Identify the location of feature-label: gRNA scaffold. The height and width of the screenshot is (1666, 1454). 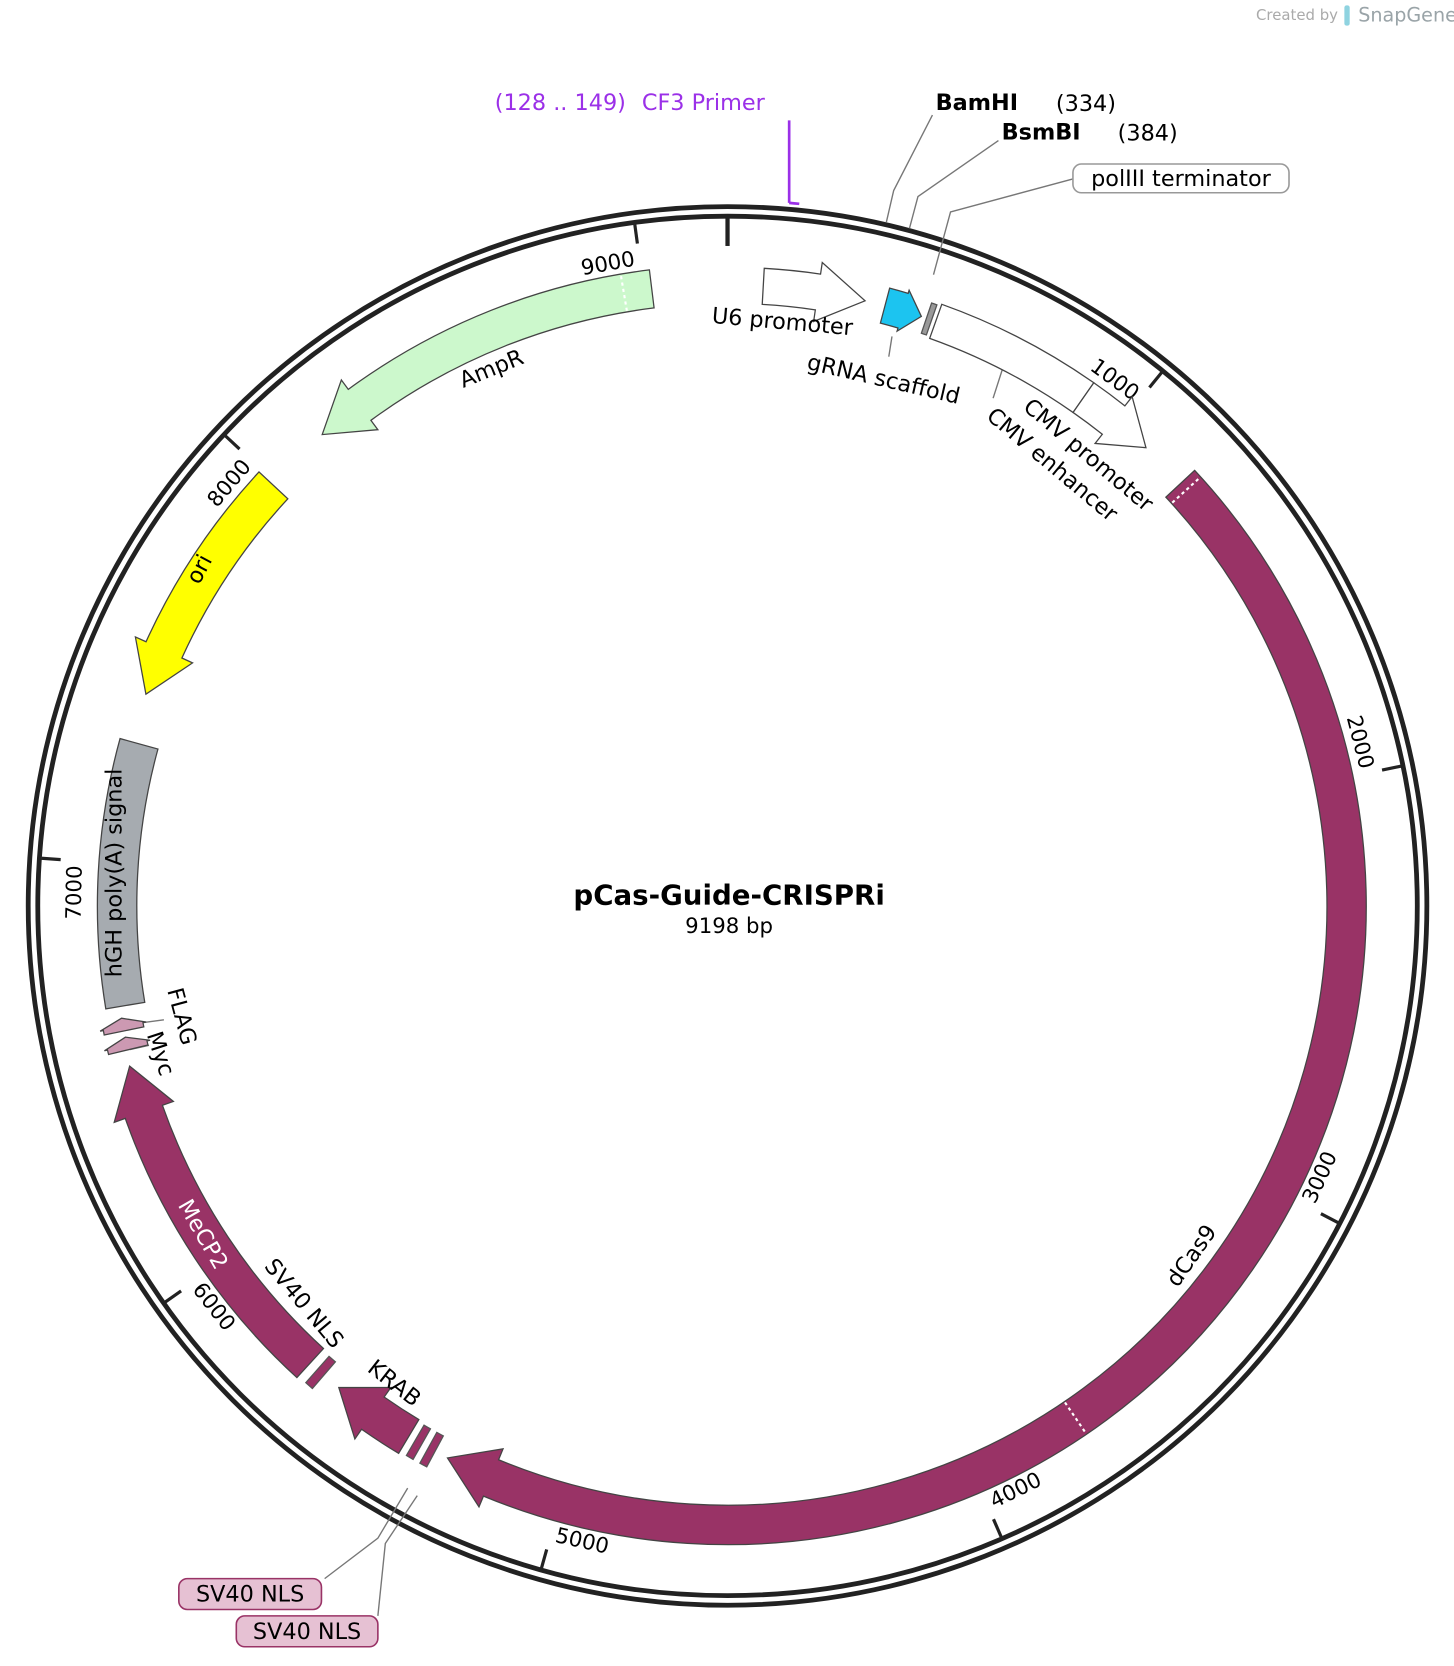
(884, 379).